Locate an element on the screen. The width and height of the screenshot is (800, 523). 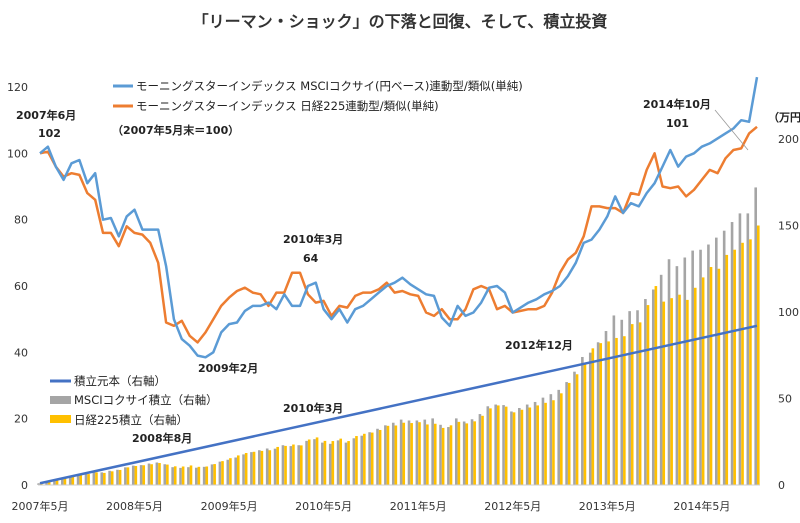
left-tick-label: 100 is located at coordinates (17, 153).